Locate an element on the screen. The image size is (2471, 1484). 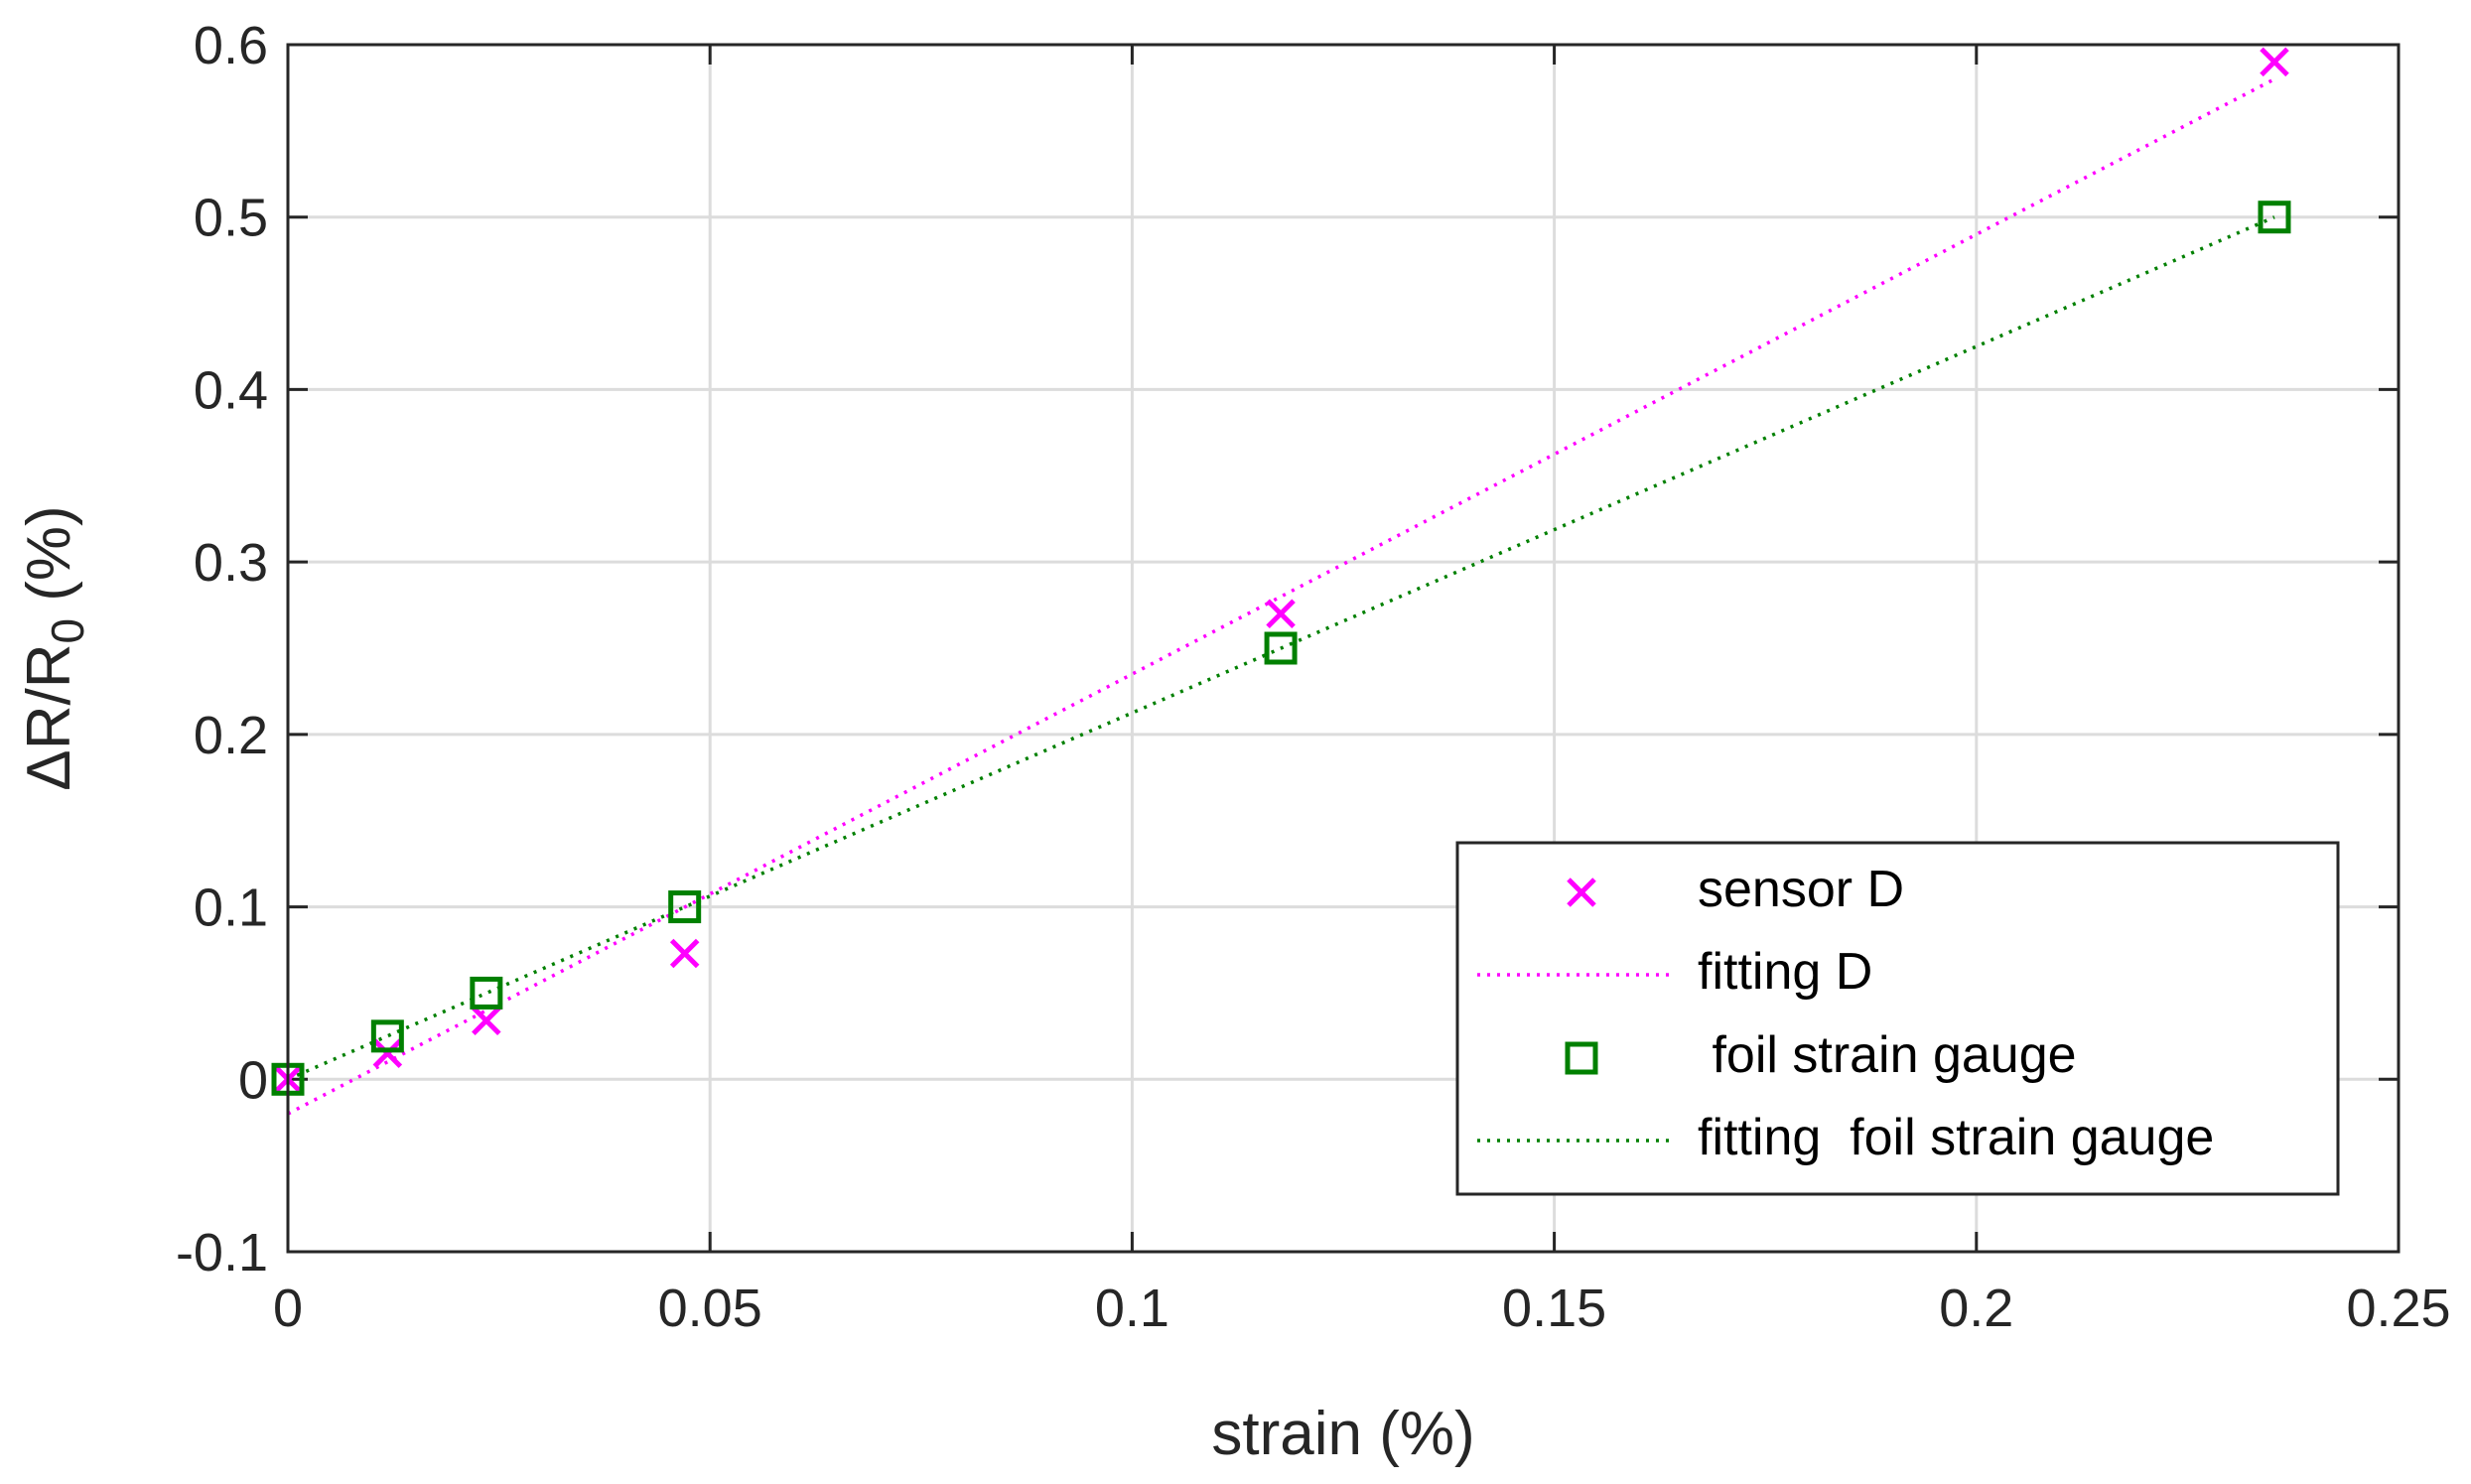
legend-symbol-square is located at coordinates (1581, 1058).